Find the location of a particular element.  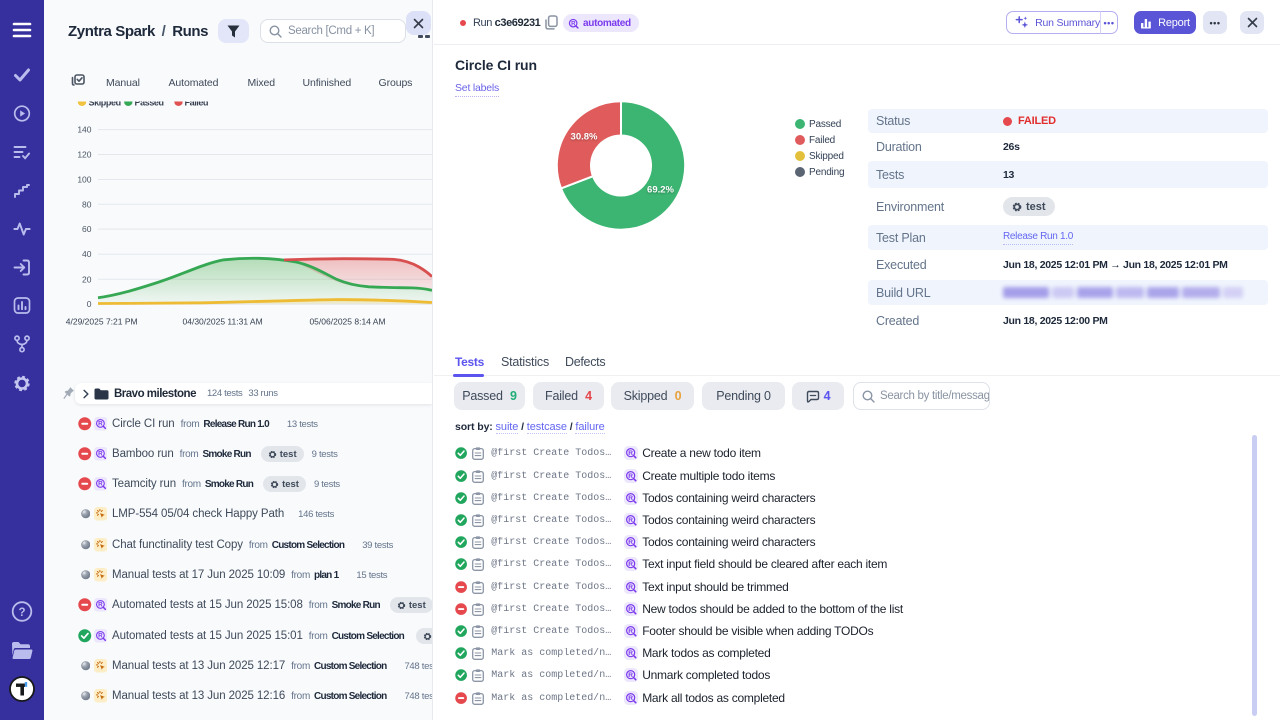

svg-text: 30.8% is located at coordinates (584, 137).